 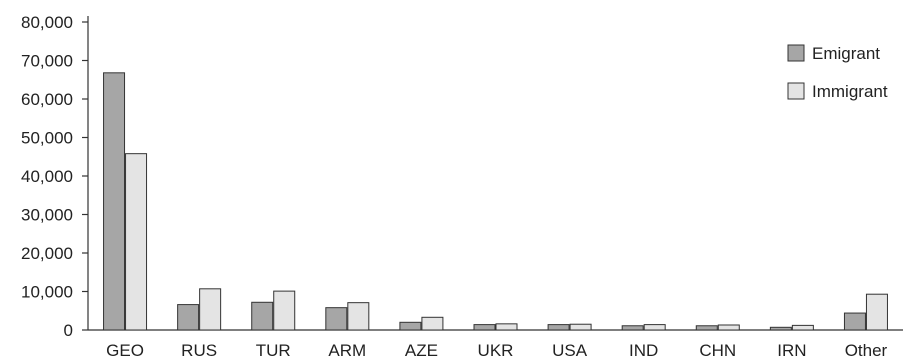 I want to click on bar-immigrant-usa, so click(x=580, y=327).